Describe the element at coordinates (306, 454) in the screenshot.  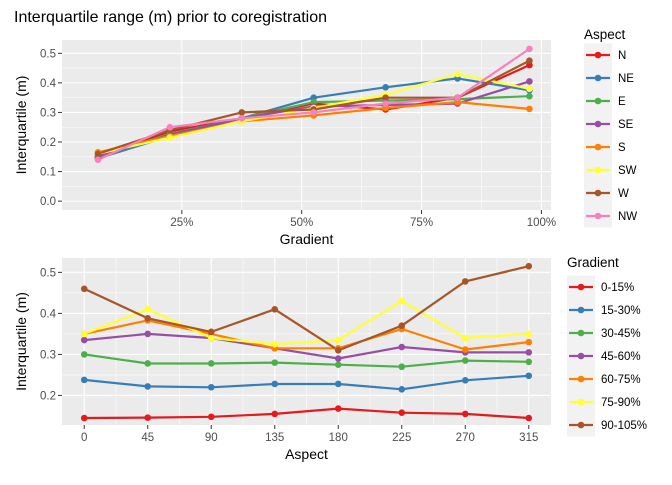
I see `bottom-x-axis-title: Aspect` at that location.